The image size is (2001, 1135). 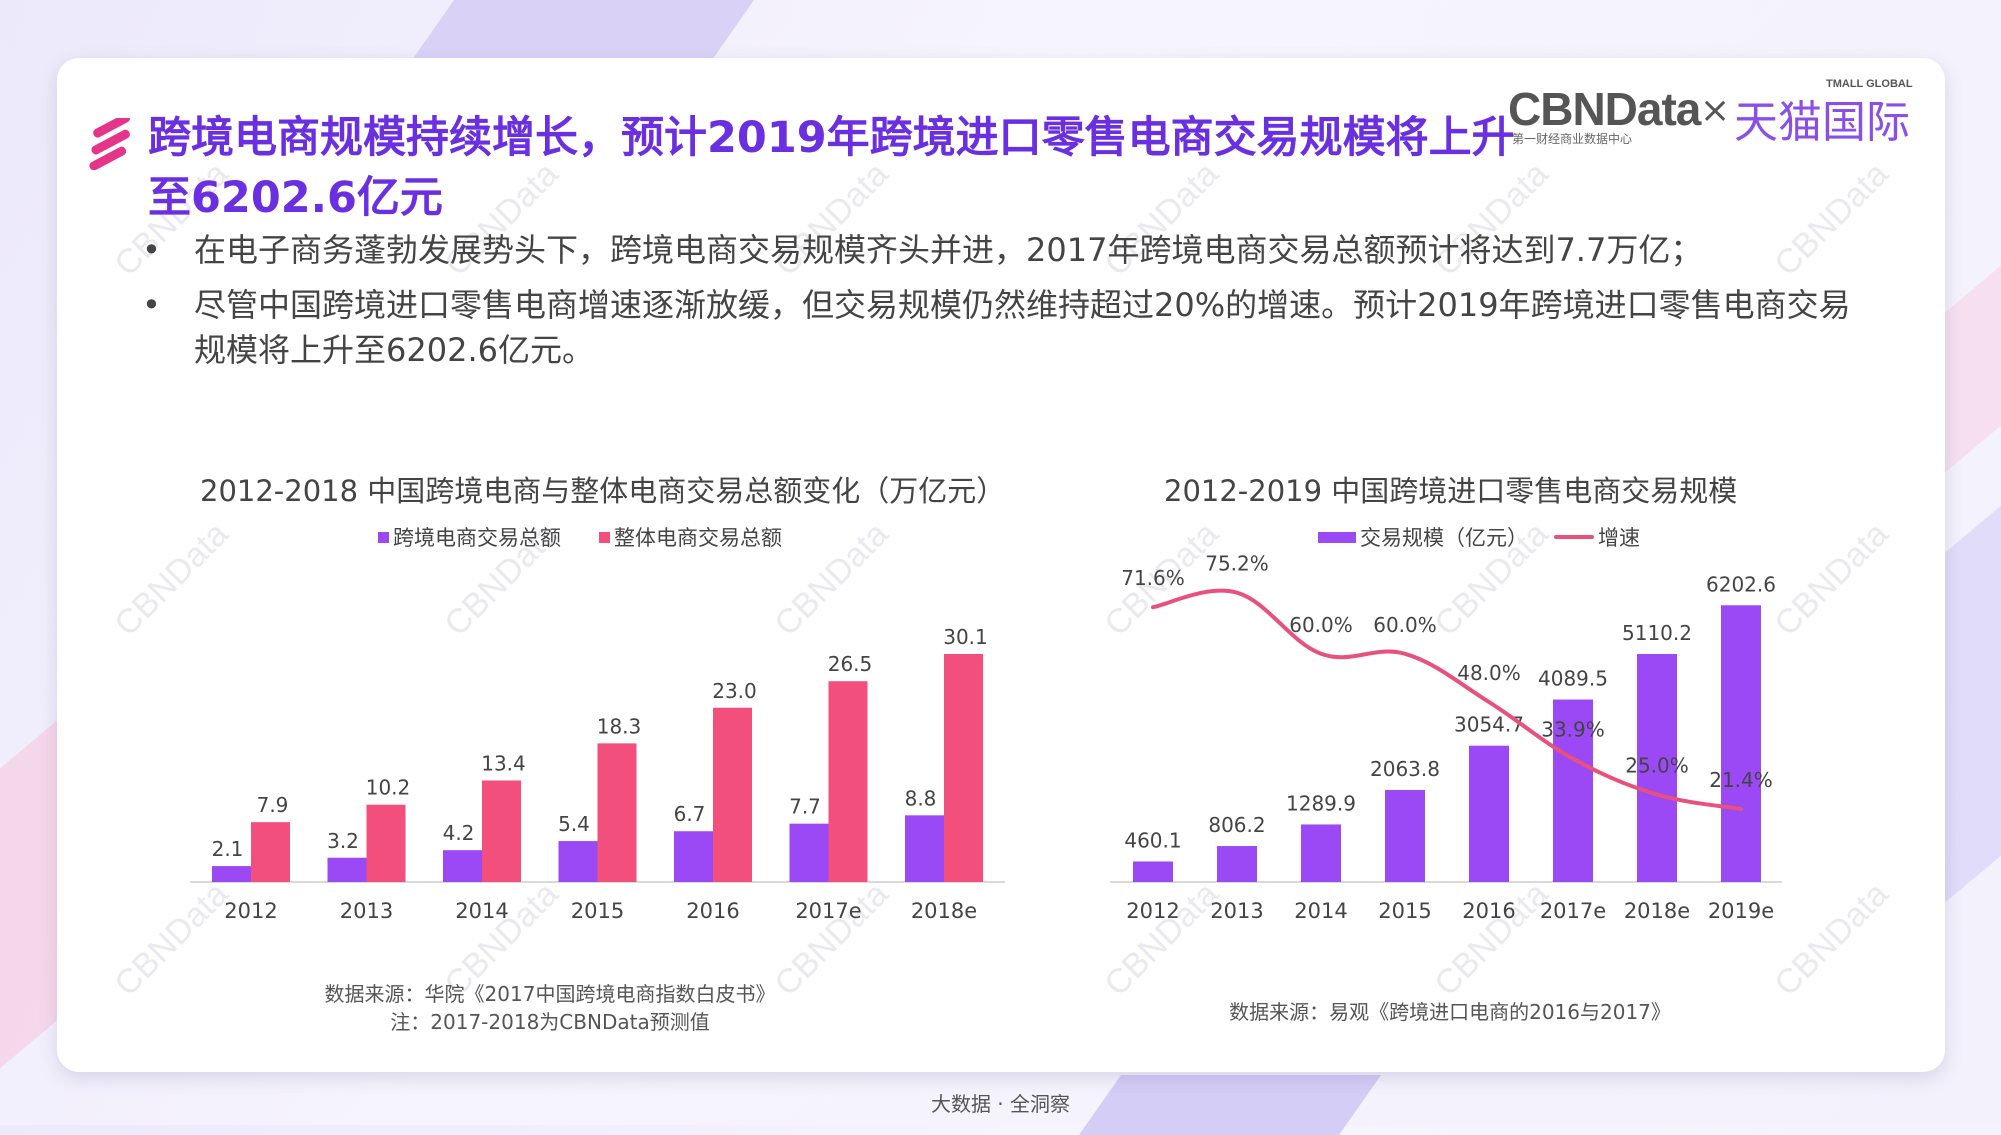 What do you see at coordinates (734, 691) in the screenshot?
I see `data-label: 23.0` at bounding box center [734, 691].